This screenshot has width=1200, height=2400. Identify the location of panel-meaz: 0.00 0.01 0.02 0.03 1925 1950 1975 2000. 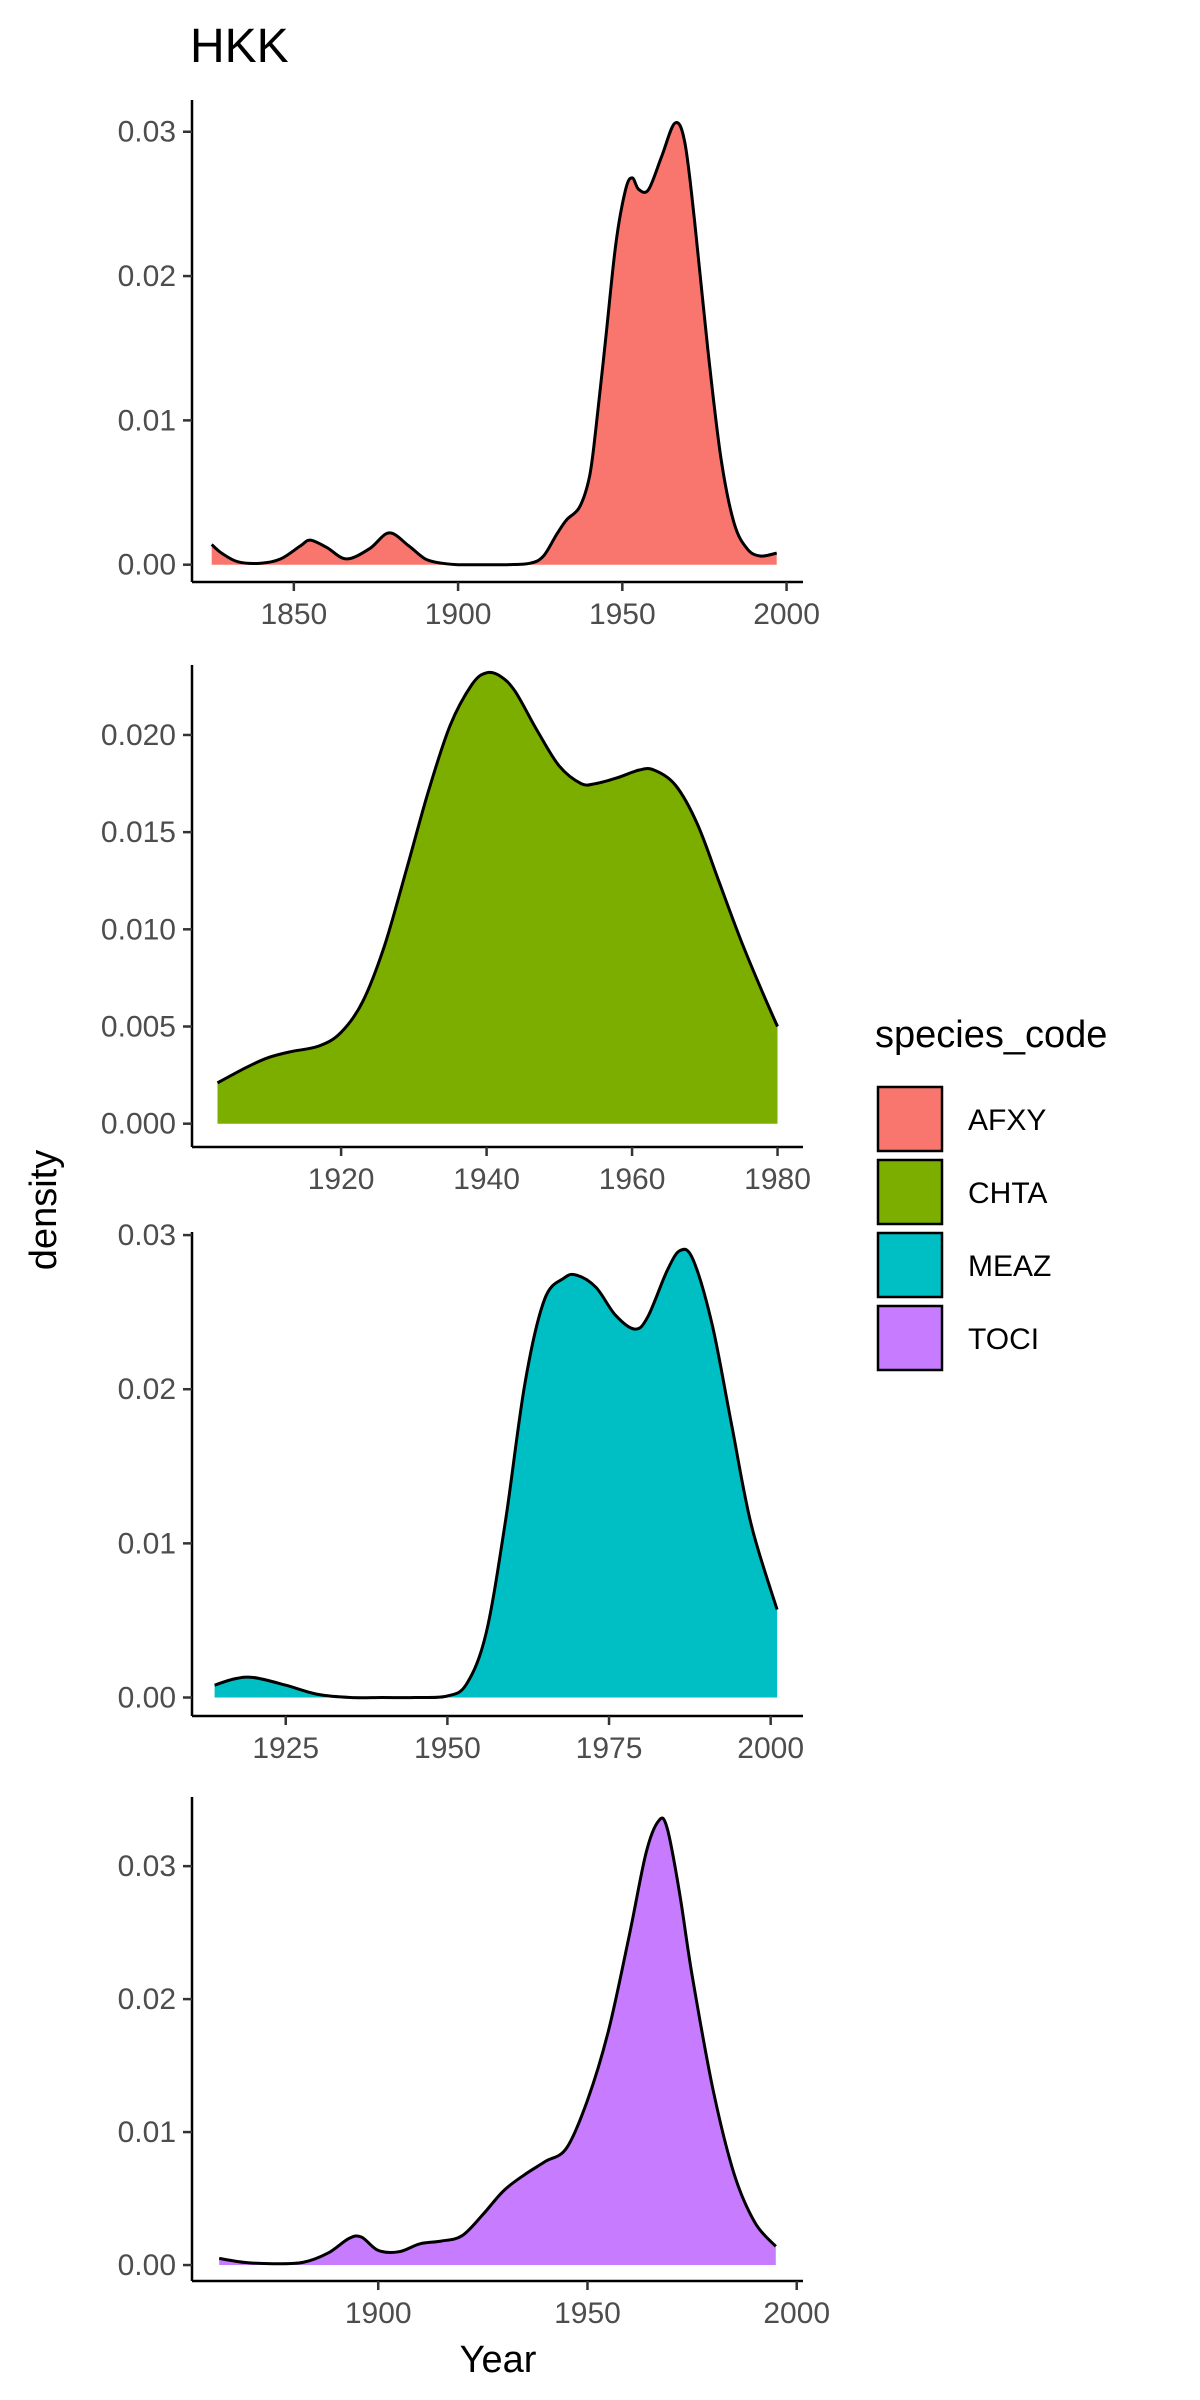
(461, 1492).